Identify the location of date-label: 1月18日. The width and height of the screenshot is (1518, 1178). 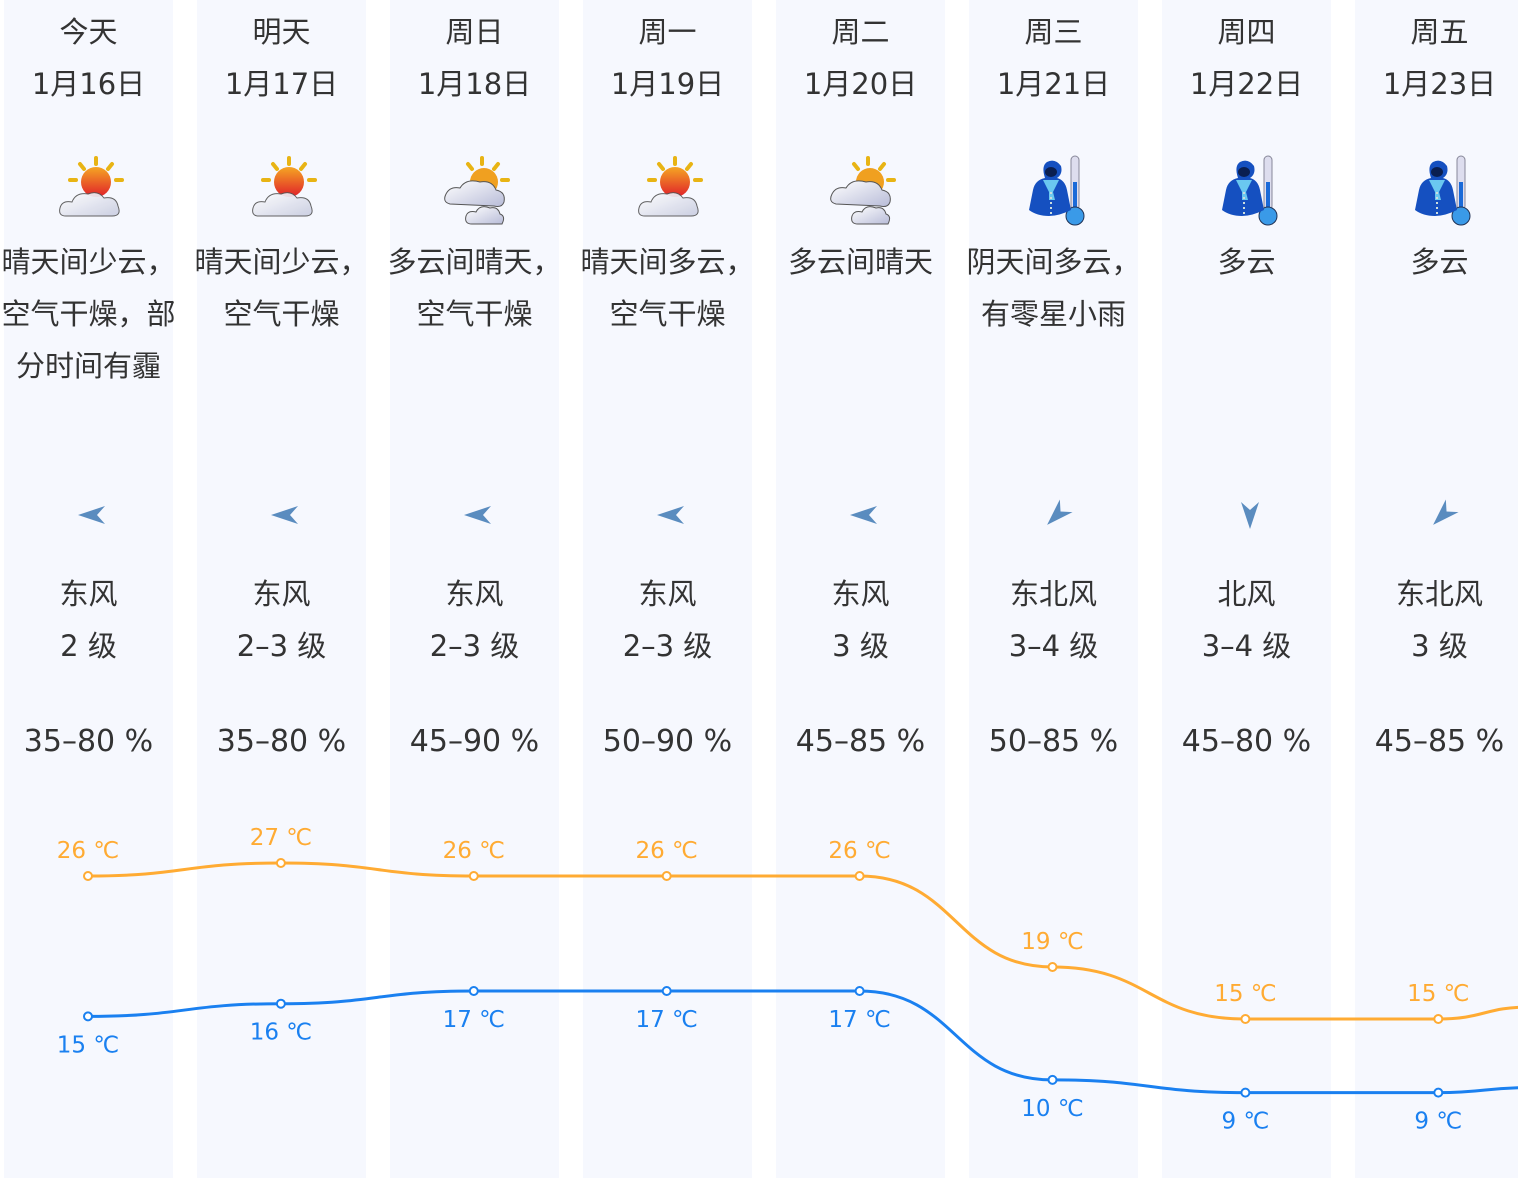
(474, 84).